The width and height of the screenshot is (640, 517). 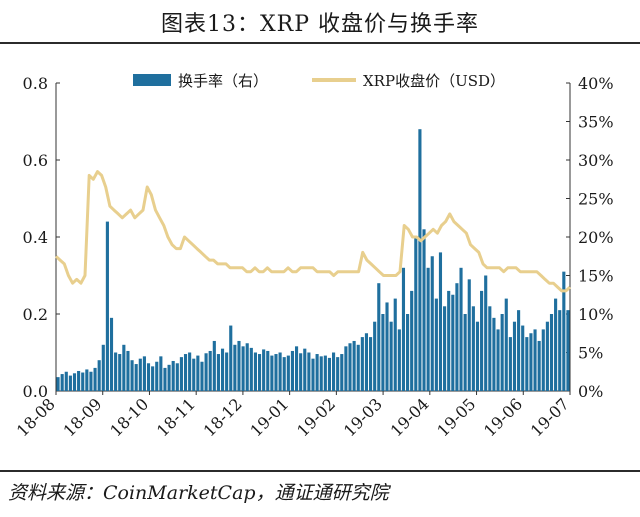 What do you see at coordinates (320, 24) in the screenshot?
I see `chart-title: 图表13：XRP 收盘价与换手率` at bounding box center [320, 24].